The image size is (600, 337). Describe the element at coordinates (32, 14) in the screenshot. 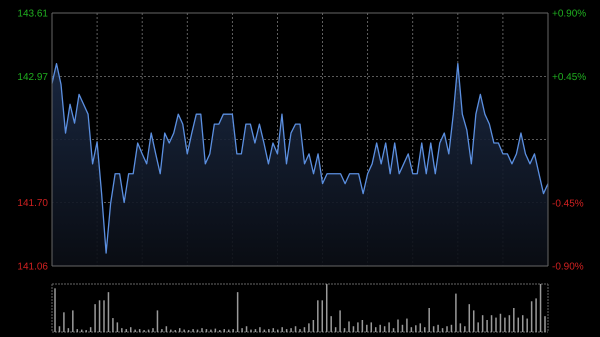

I see `y-tick-label: 143.61` at that location.